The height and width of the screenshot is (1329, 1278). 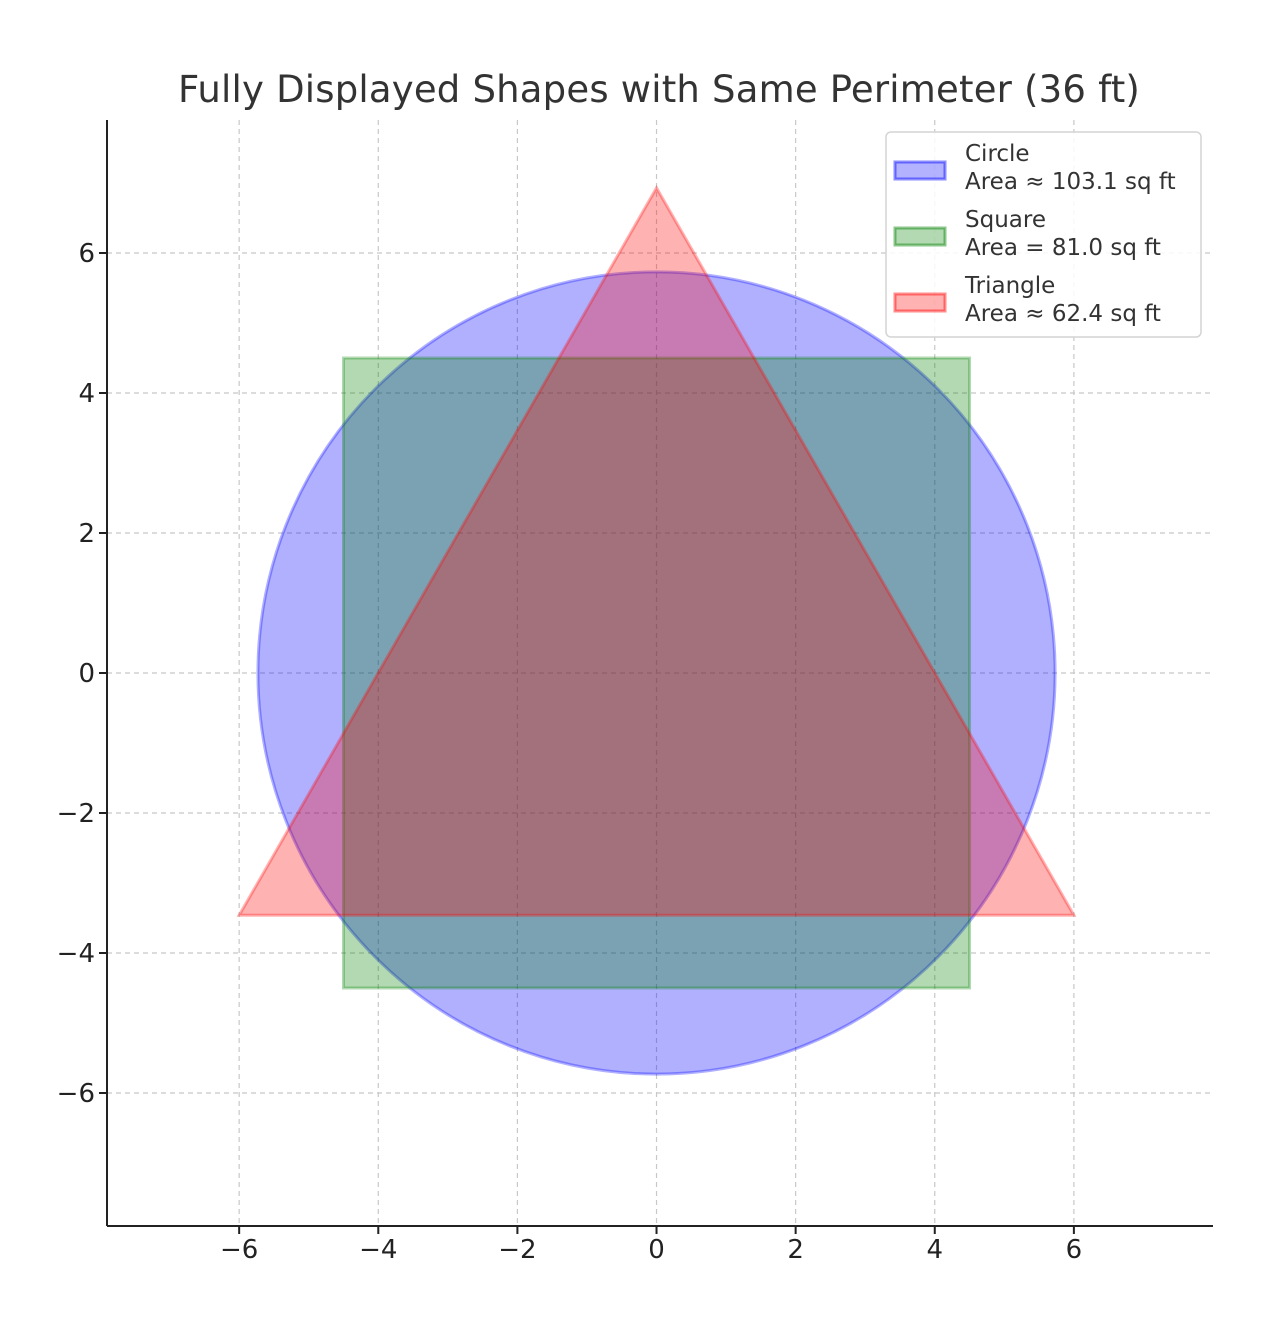 What do you see at coordinates (1005, 220) in the screenshot?
I see `legend-label-square: Square` at bounding box center [1005, 220].